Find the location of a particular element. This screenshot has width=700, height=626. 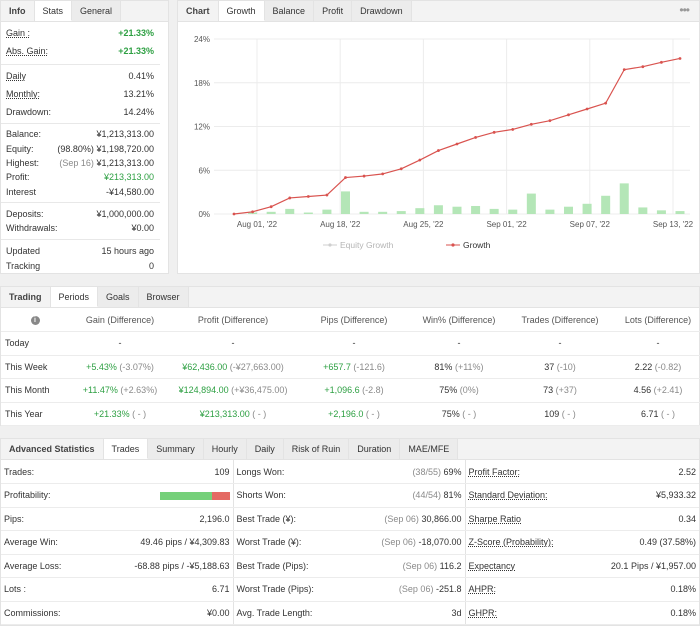

divider is located at coordinates (80, 239).